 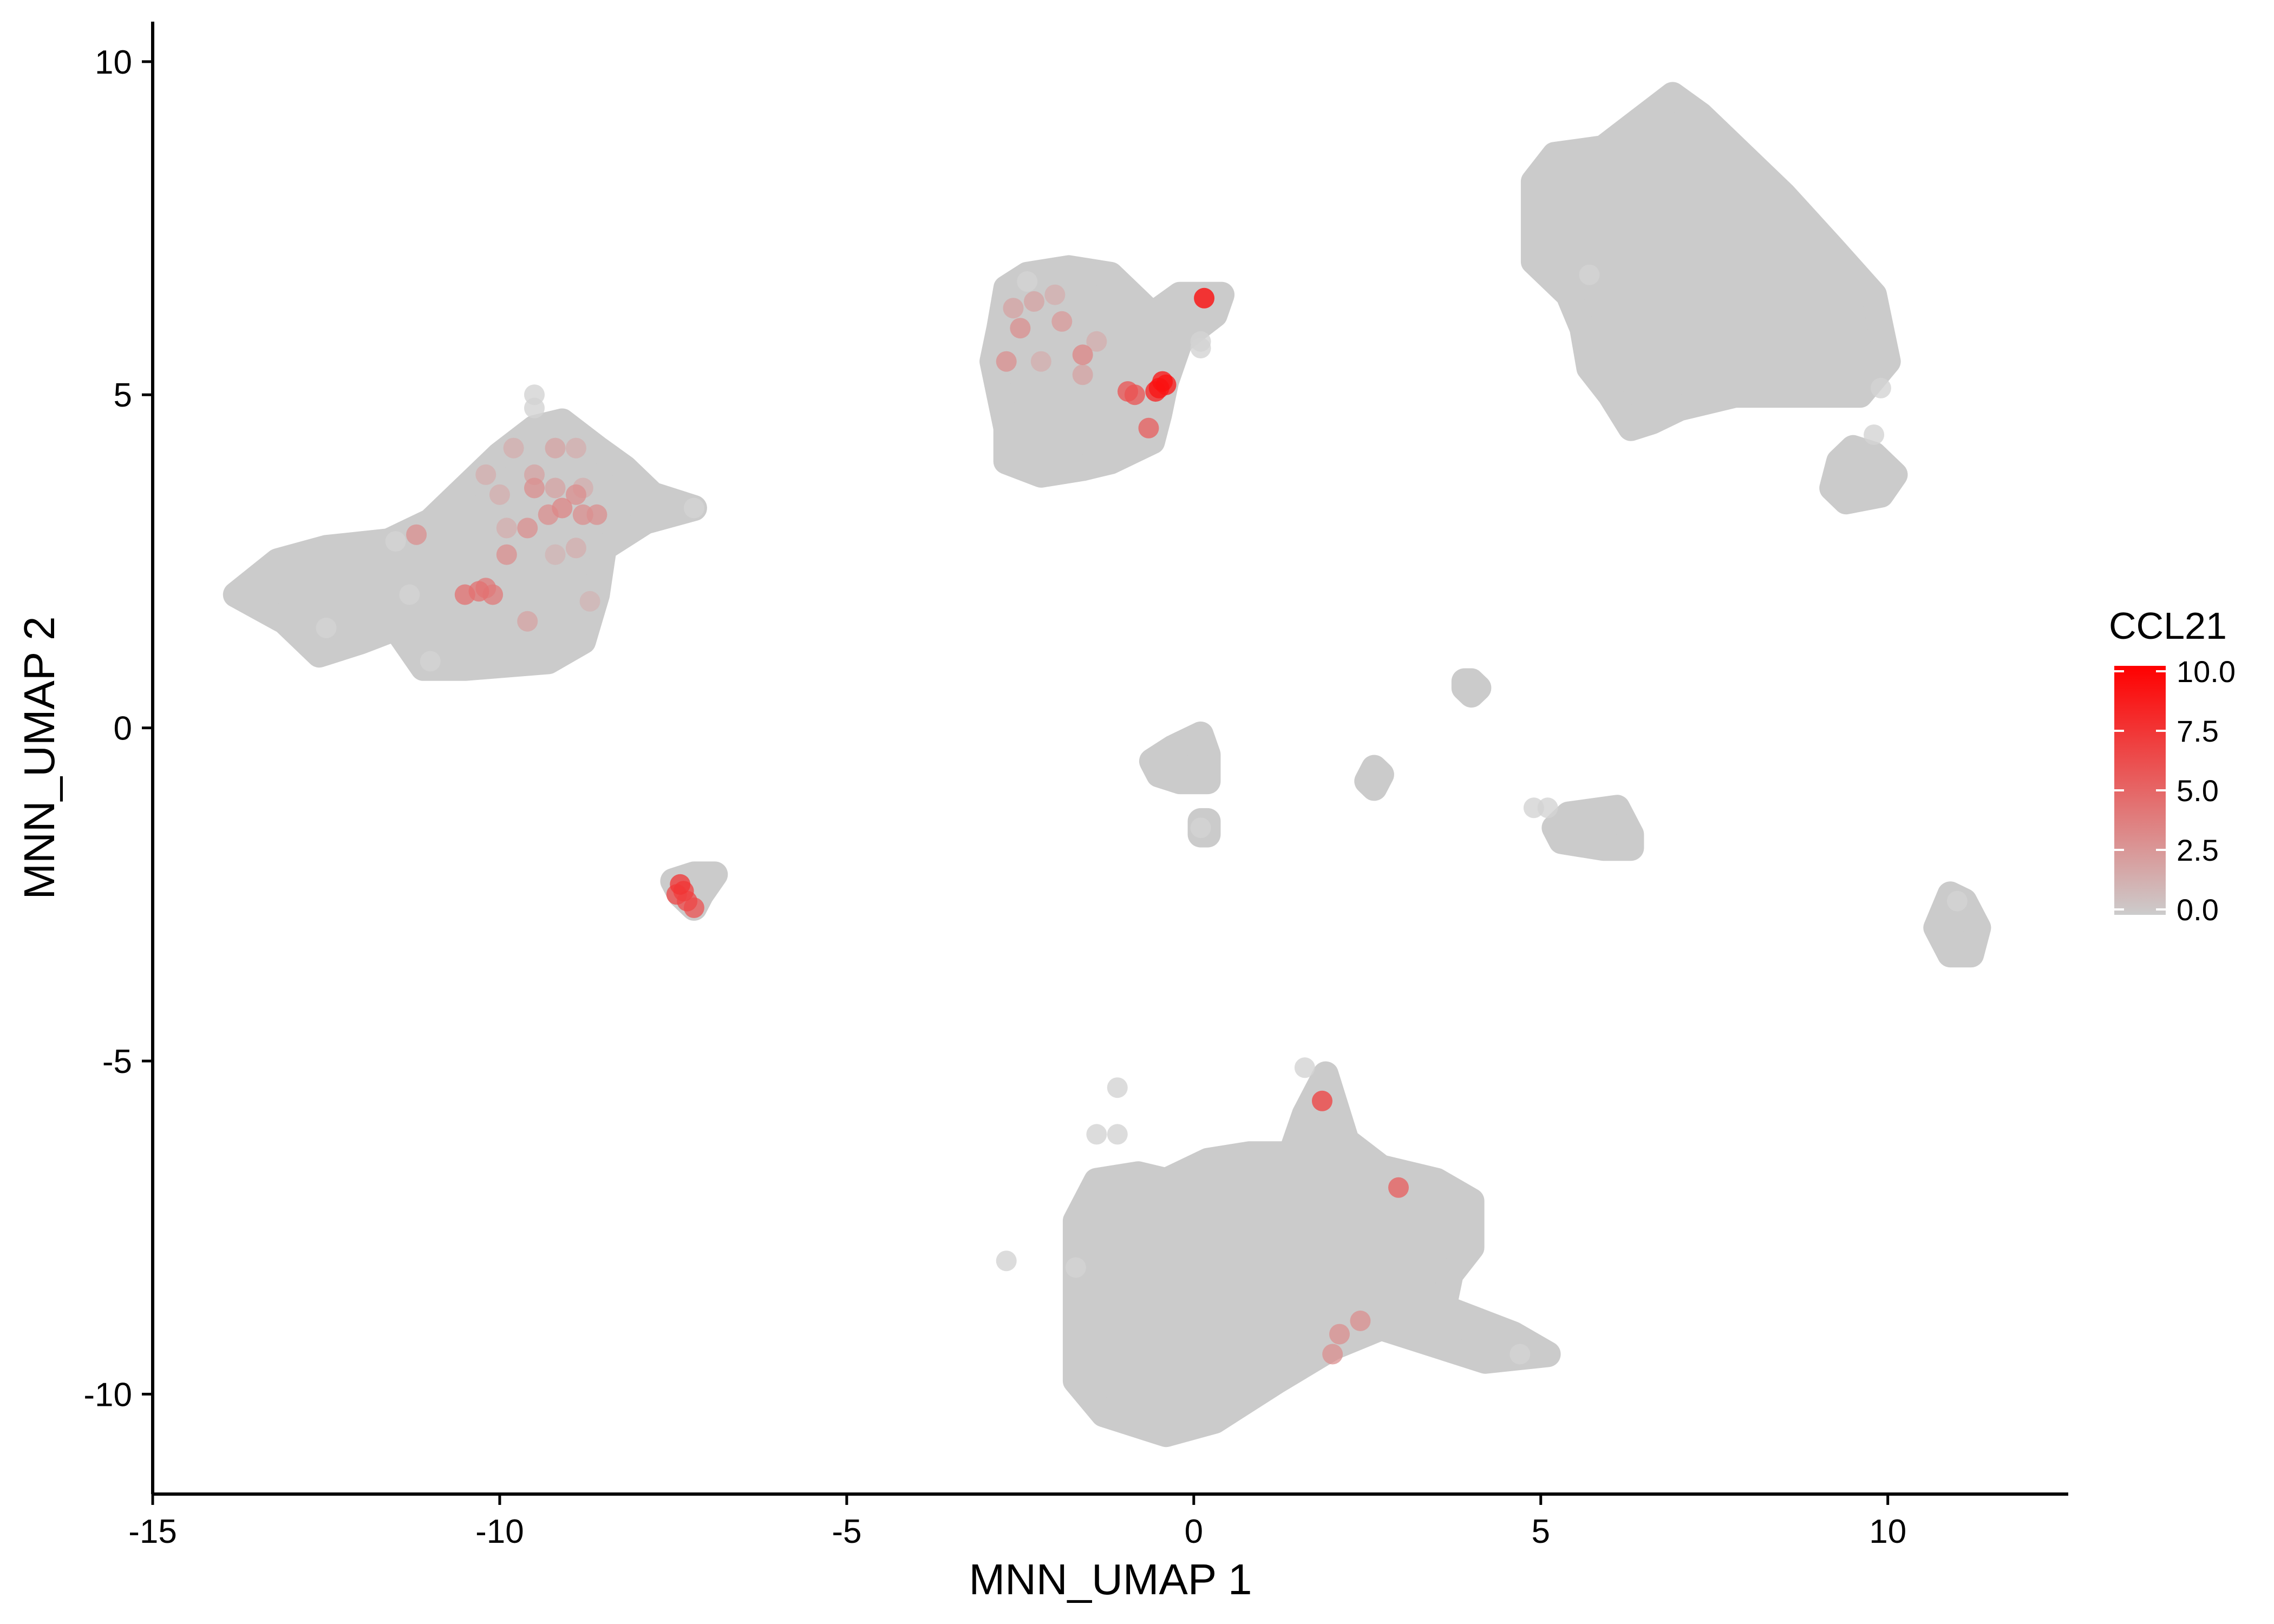 What do you see at coordinates (114, 62) in the screenshot?
I see `y-tick-label: 10` at bounding box center [114, 62].